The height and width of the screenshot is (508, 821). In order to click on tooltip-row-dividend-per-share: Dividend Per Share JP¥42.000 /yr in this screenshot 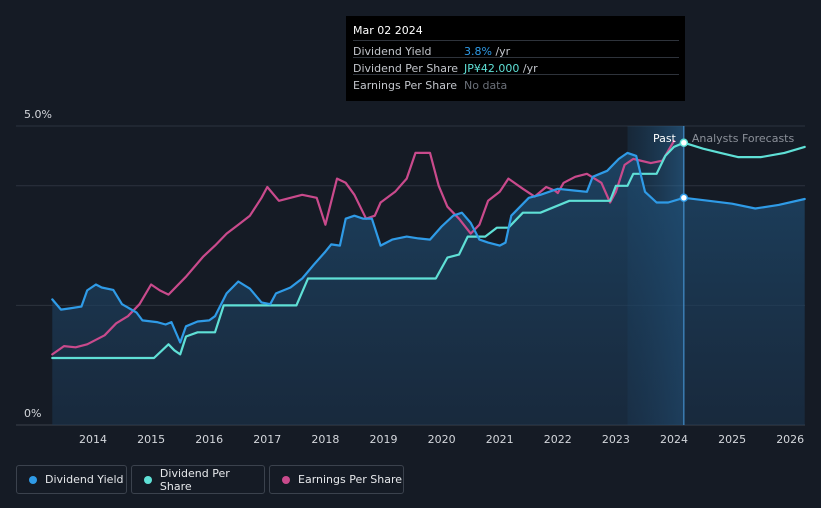, I will do `click(516, 66)`.